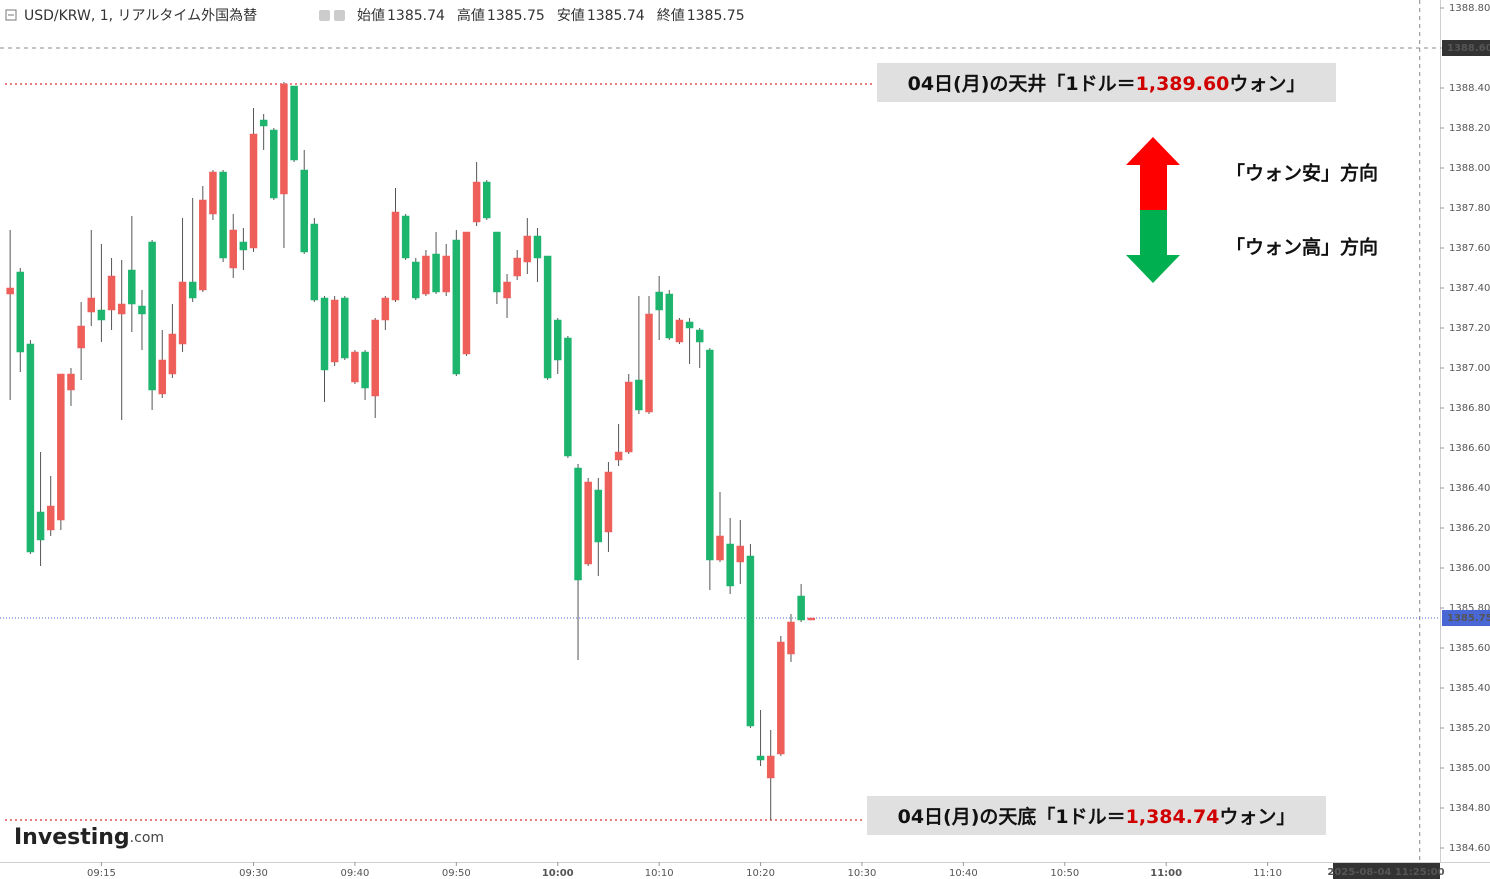 The image size is (1490, 879). Describe the element at coordinates (1469, 288) in the screenshot. I see `y-tick-label: 1387.40` at that location.